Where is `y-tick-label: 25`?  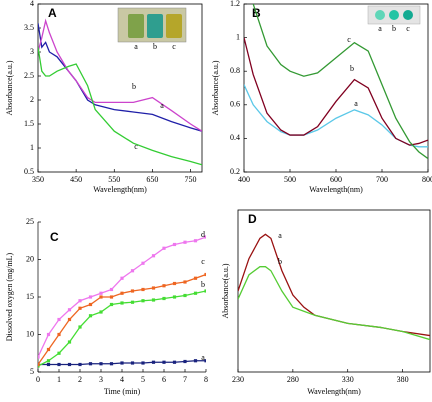 y-tick-label: 25 is located at coordinates (30, 221).